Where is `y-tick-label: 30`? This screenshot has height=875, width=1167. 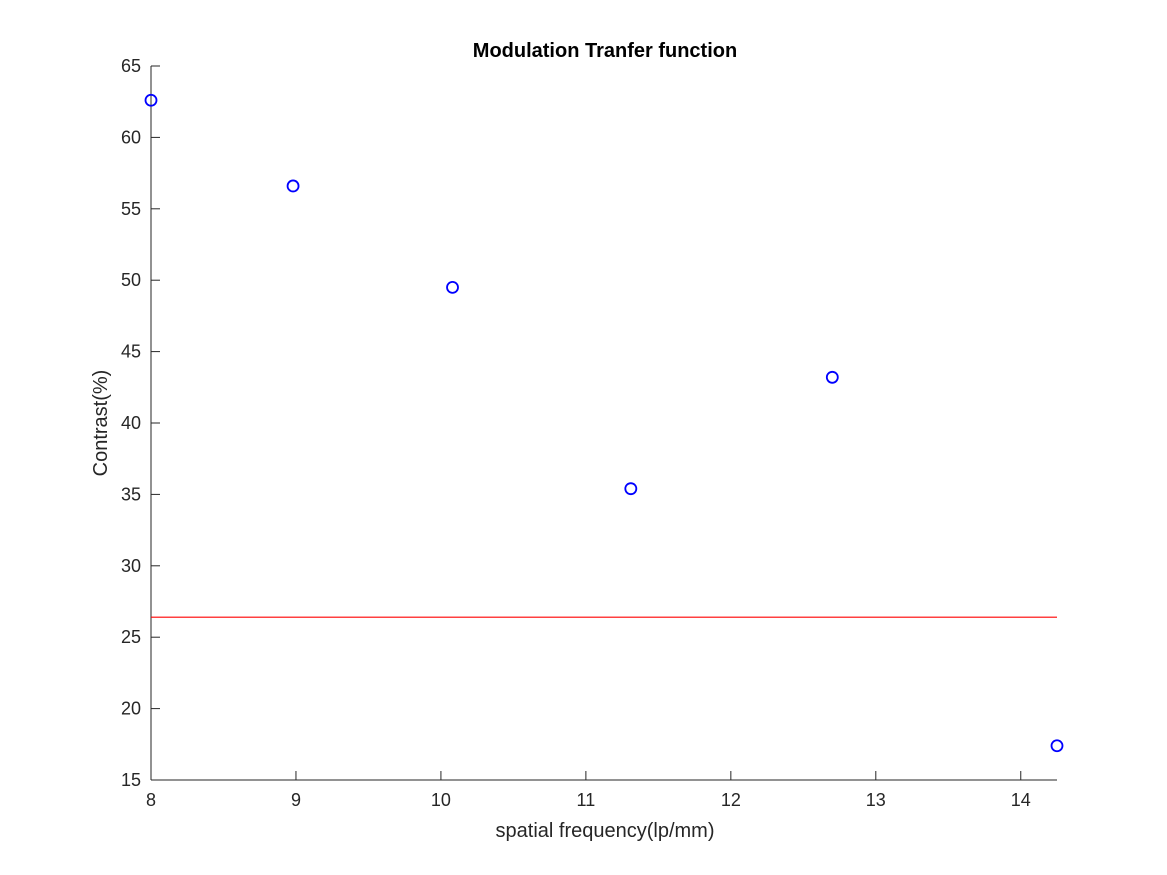
y-tick-label: 30 is located at coordinates (131, 566).